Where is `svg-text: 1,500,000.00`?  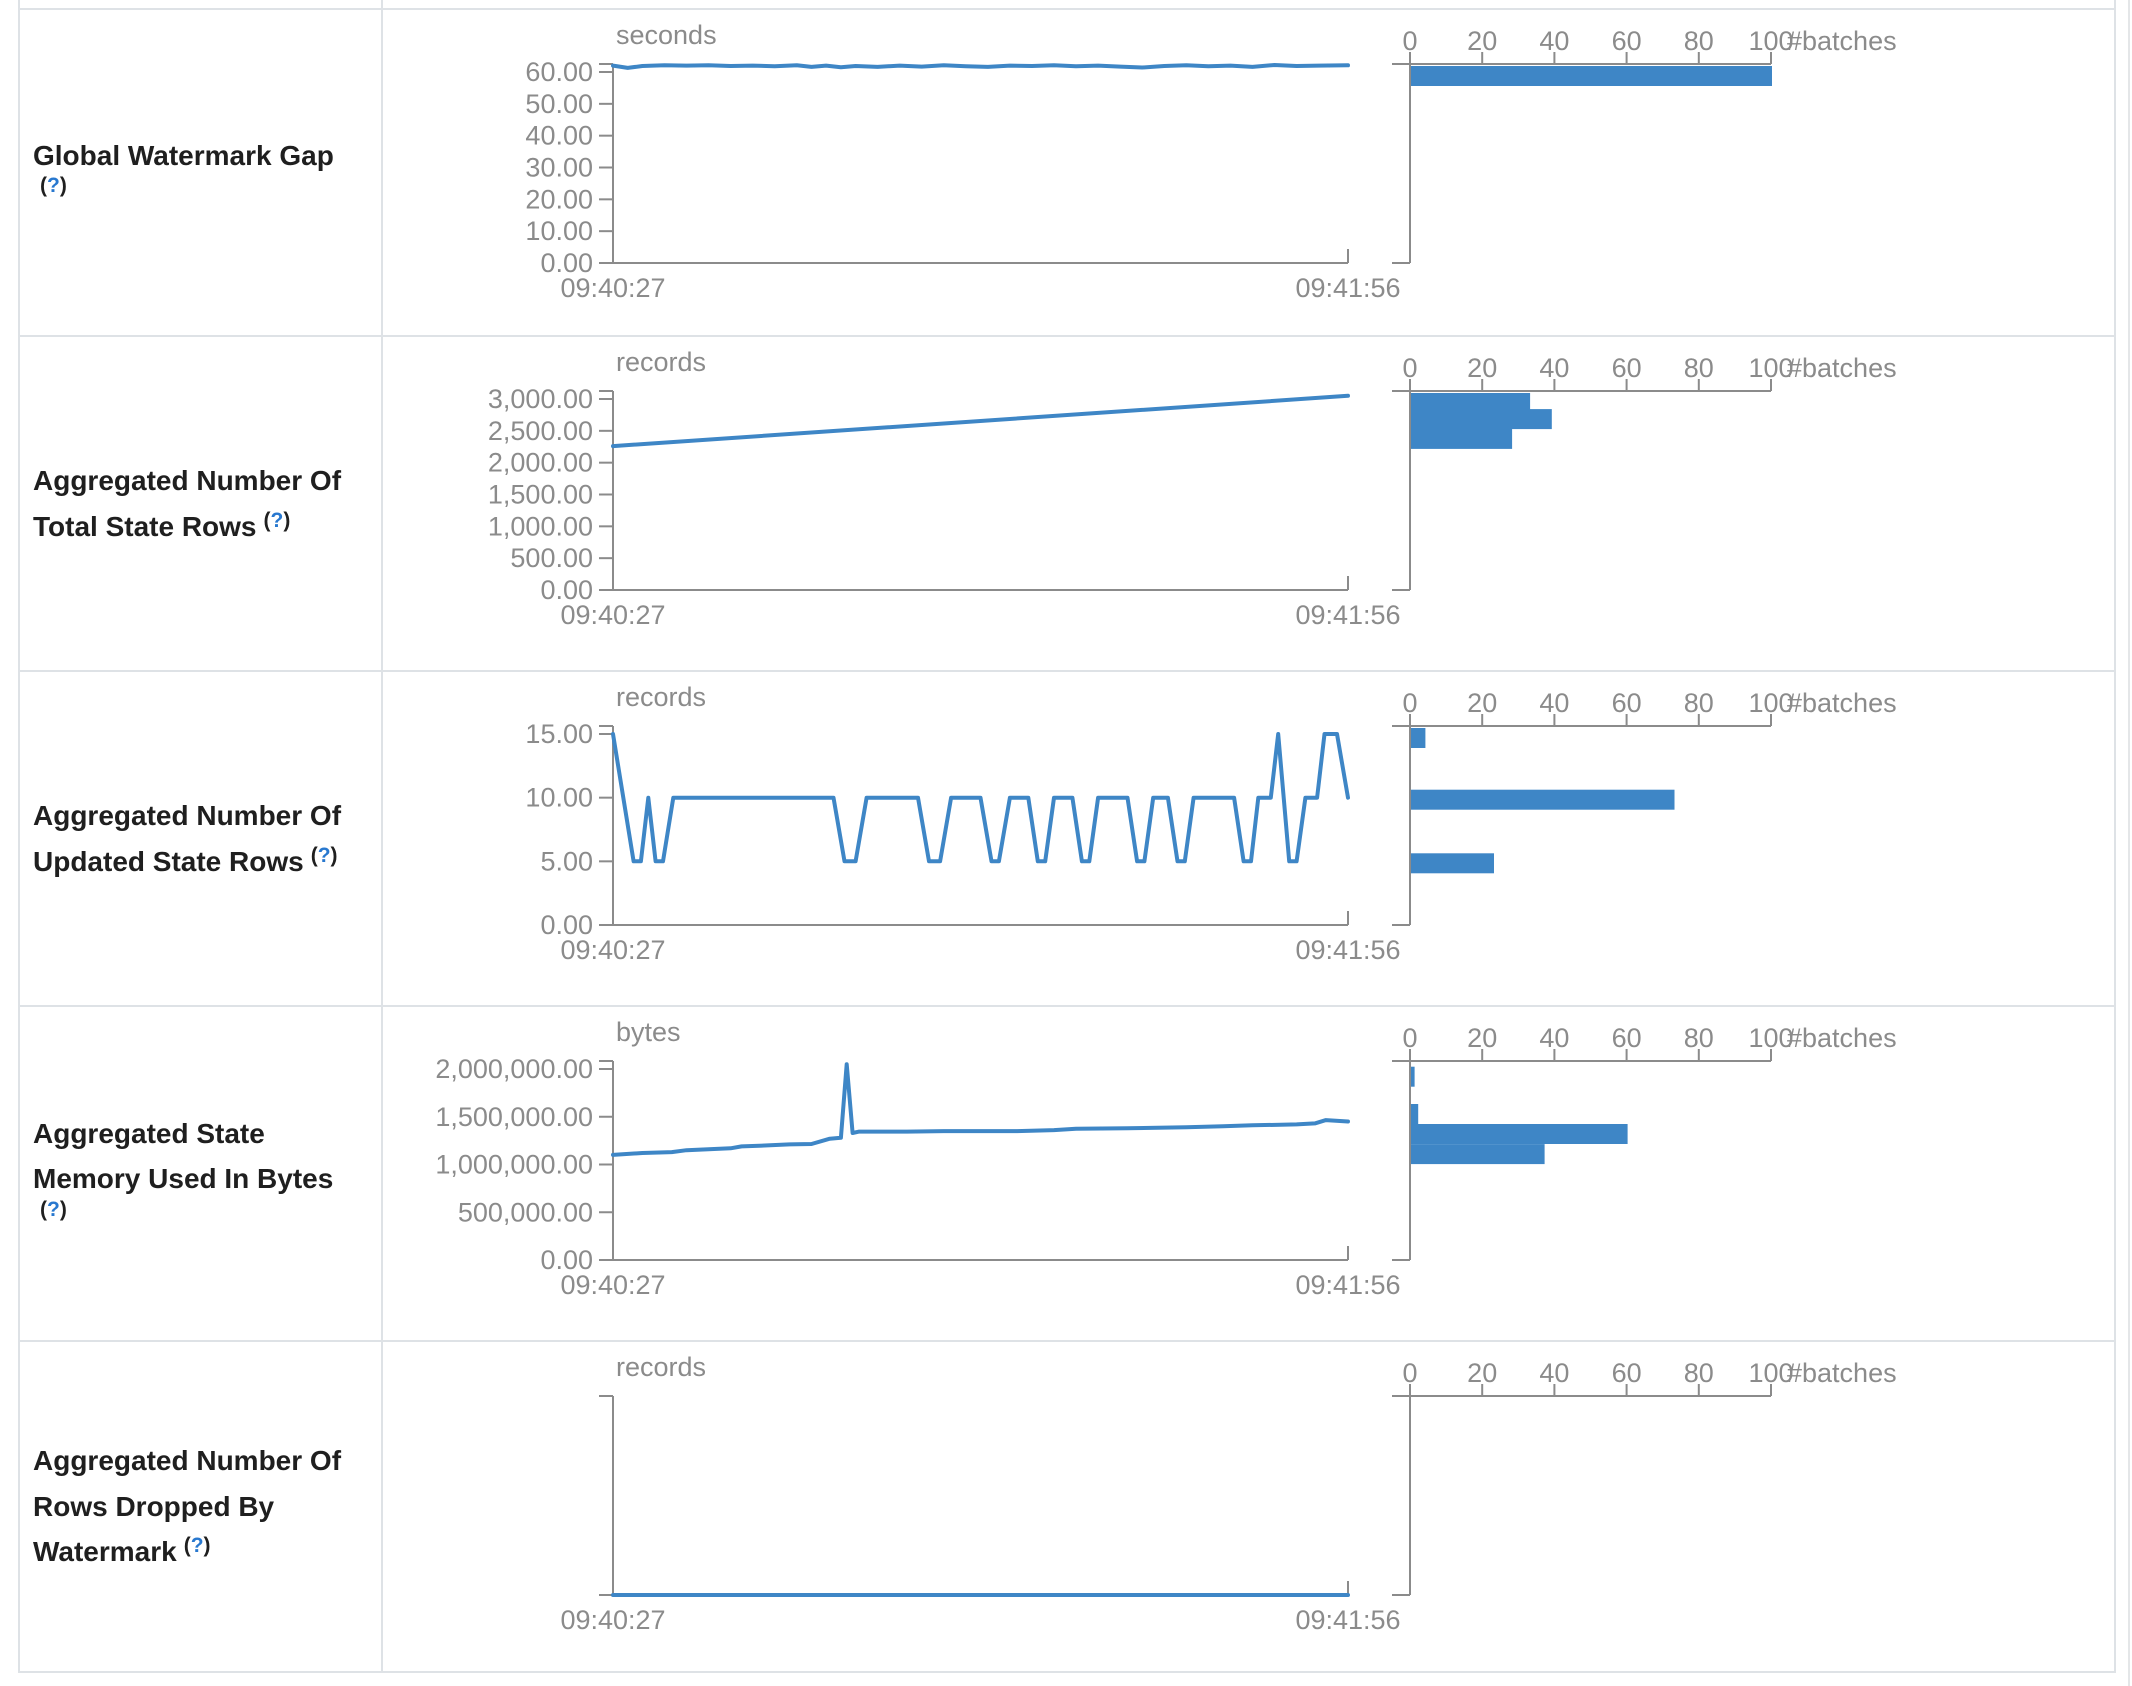 svg-text: 1,500,000.00 is located at coordinates (514, 1117).